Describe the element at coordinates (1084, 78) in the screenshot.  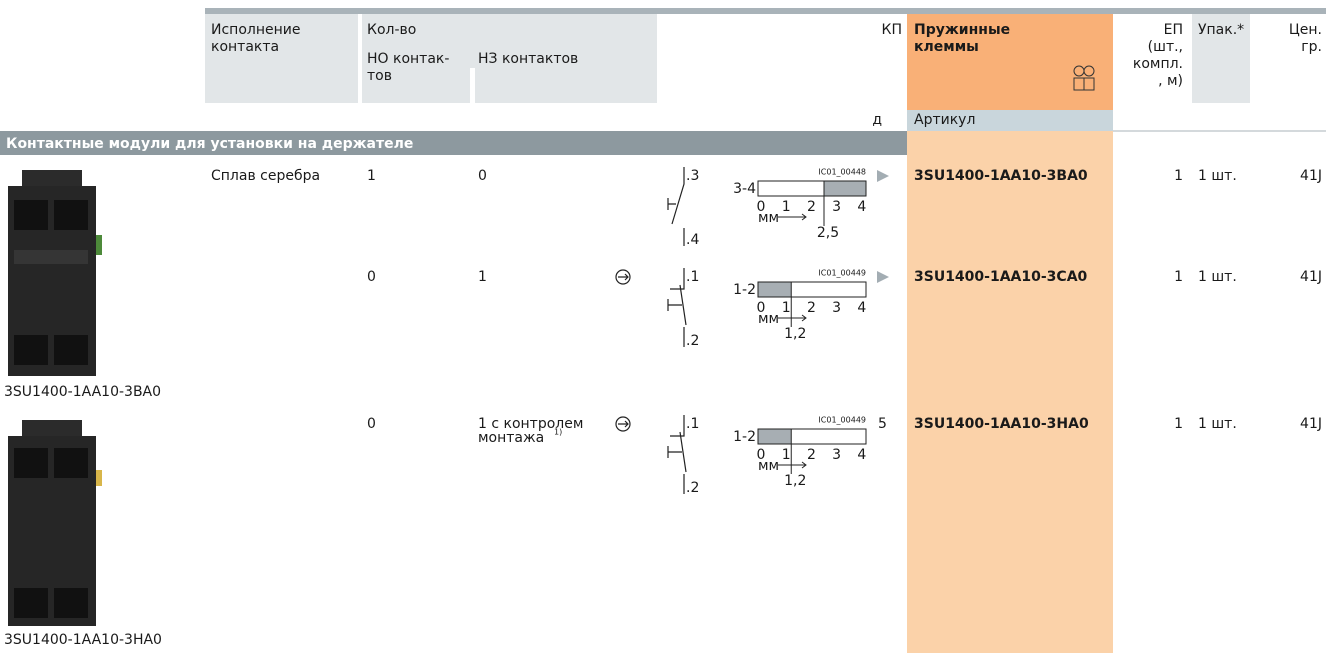
I see `terminal-icon` at that location.